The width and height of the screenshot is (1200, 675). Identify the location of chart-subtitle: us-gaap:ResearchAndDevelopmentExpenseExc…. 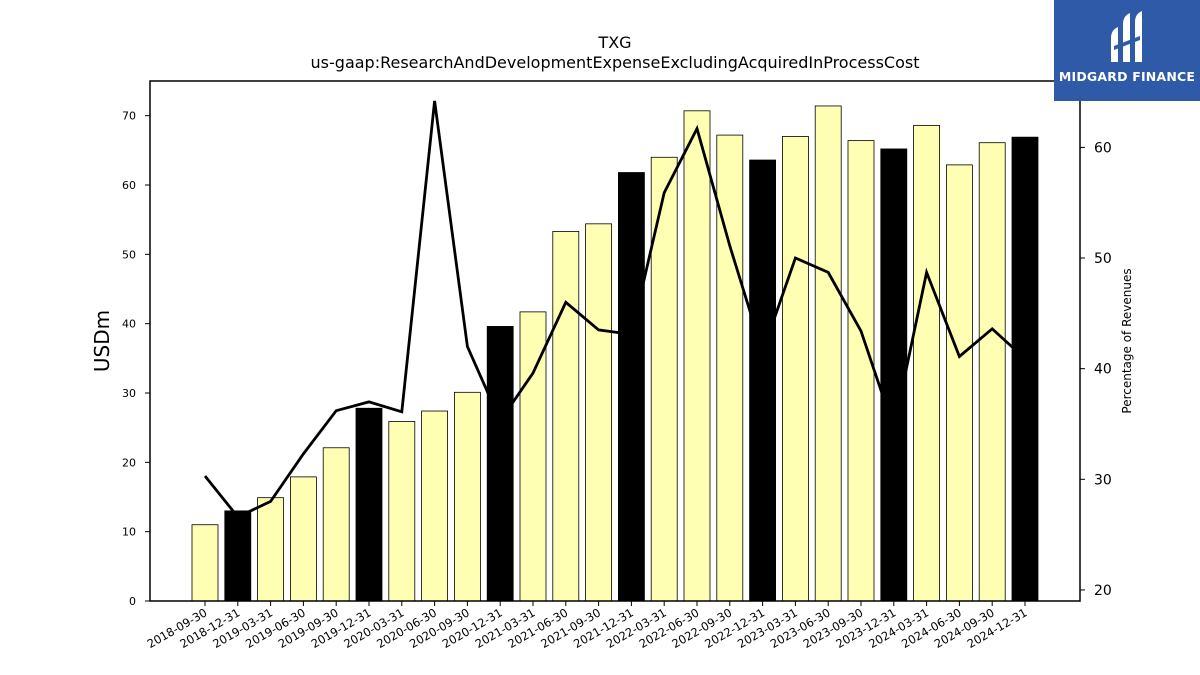
(615, 62).